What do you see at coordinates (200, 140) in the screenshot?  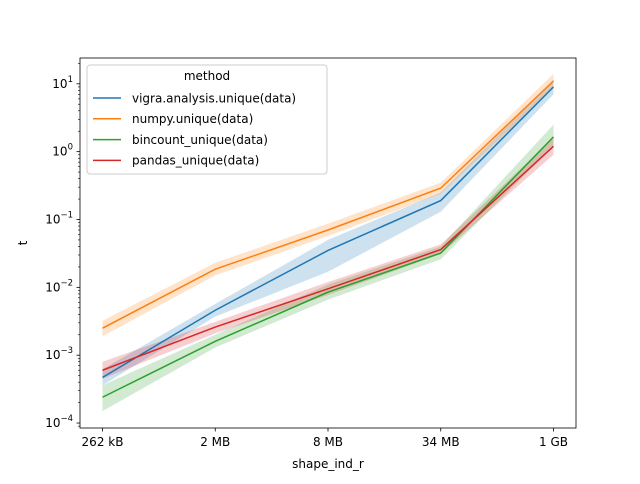 I see `legend-label-bincount-unique-data: bincount_unique(data)` at bounding box center [200, 140].